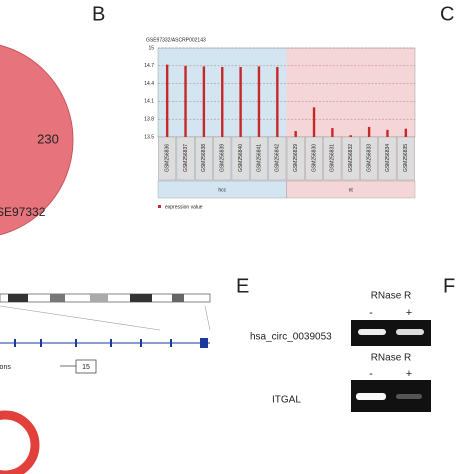  I want to click on x-tick-label: GSM256831, so click(333, 158).